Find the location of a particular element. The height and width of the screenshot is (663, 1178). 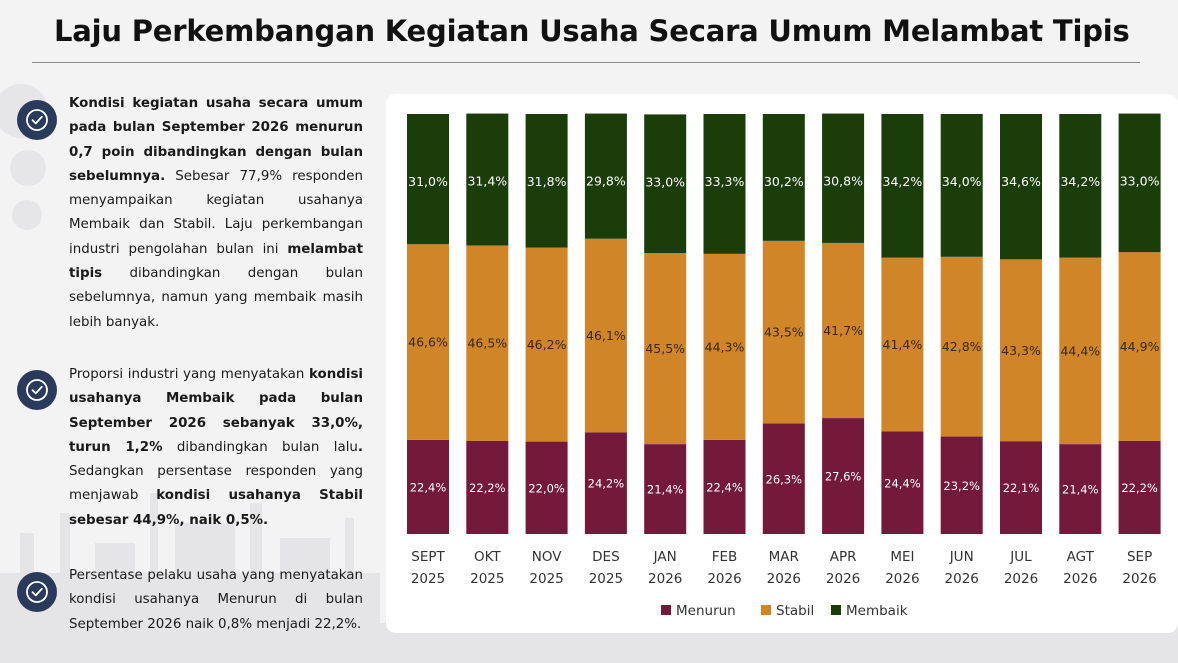

data-label-stabil: 43,5% is located at coordinates (784, 332).